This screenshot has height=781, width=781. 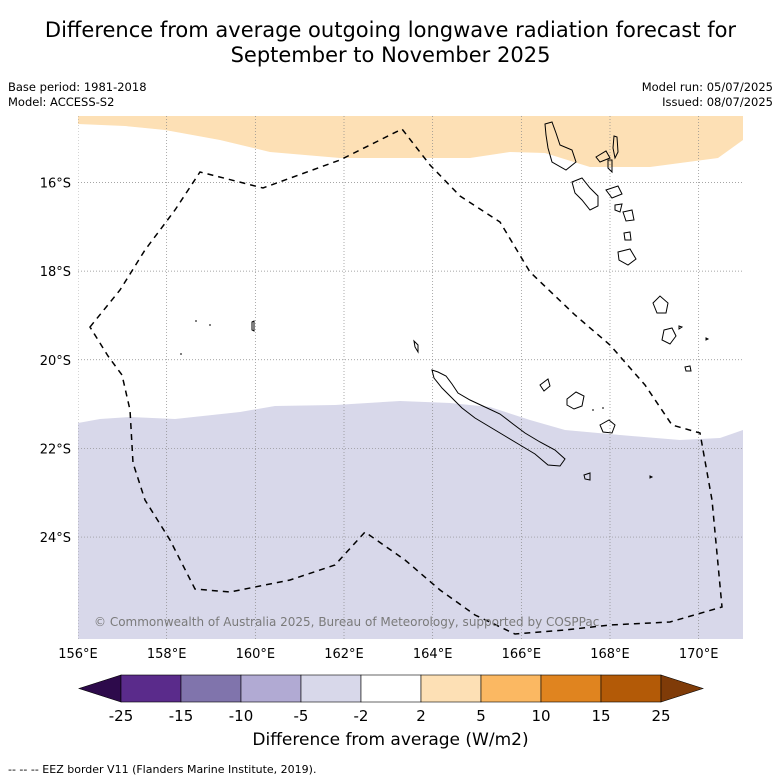 I want to click on longitude-labels: 156°E 158°E 160°E 162°E 164°E 166°E 168°E 170°E, so click(x=388, y=654).